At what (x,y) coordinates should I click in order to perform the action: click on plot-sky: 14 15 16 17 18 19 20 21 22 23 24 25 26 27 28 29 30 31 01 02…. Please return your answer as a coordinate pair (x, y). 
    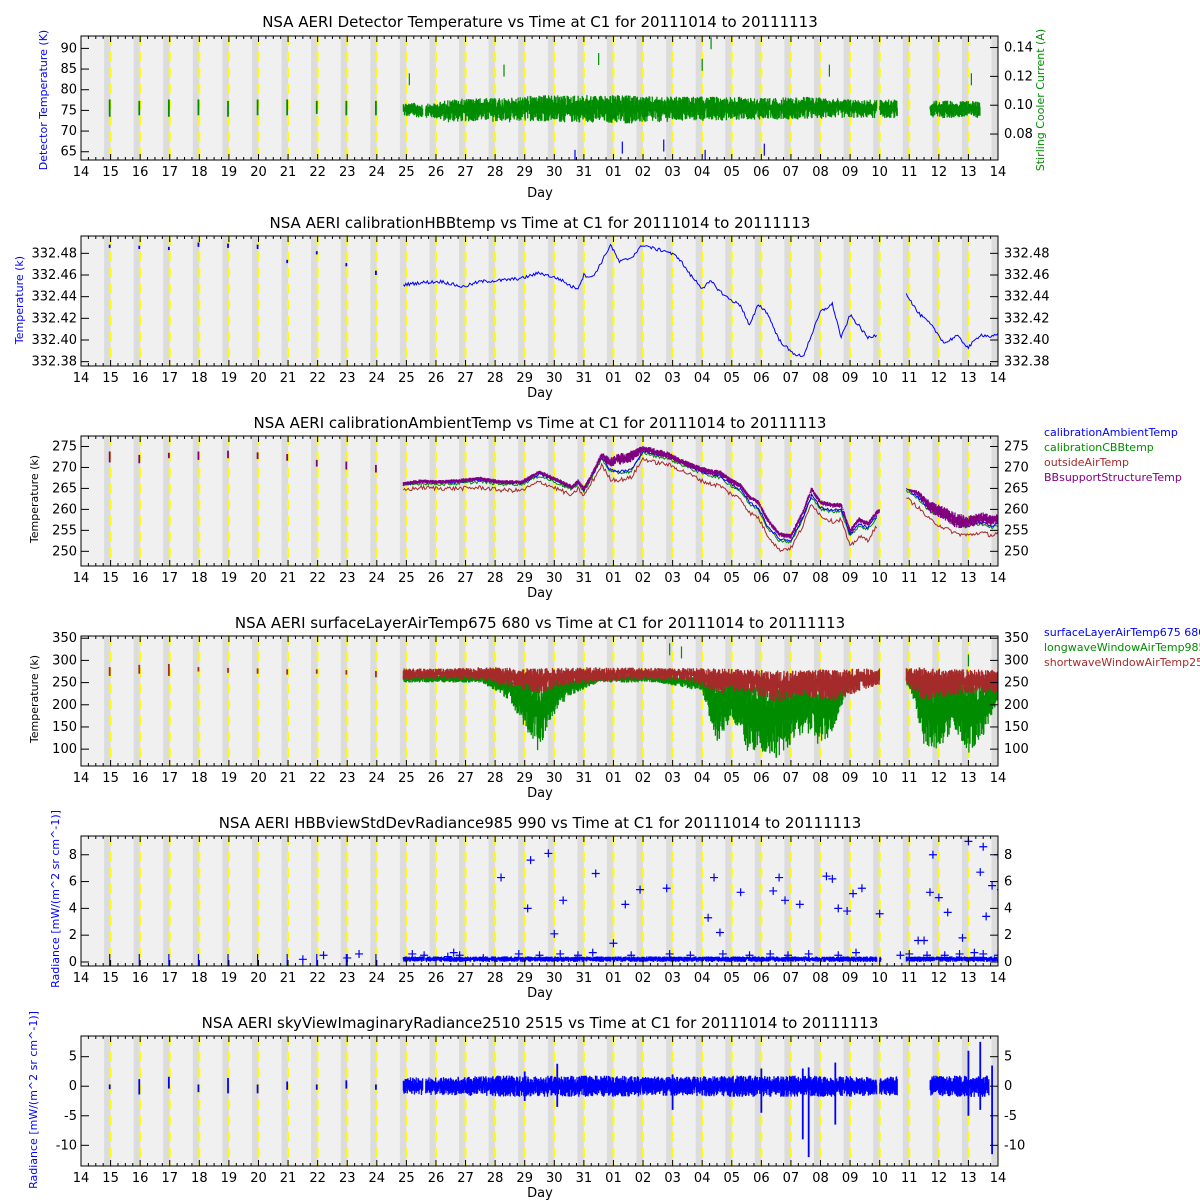
    Looking at the image, I should click on (540, 1110).